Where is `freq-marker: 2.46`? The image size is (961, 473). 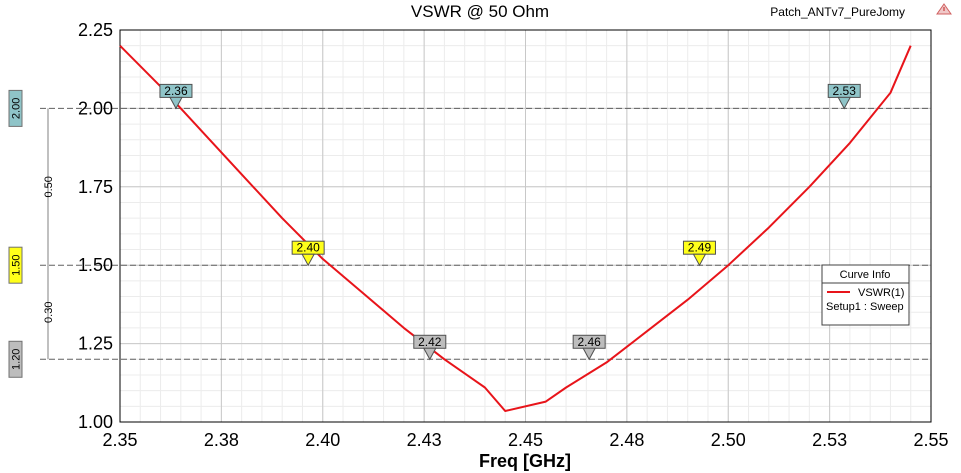
freq-marker: 2.46 is located at coordinates (589, 347).